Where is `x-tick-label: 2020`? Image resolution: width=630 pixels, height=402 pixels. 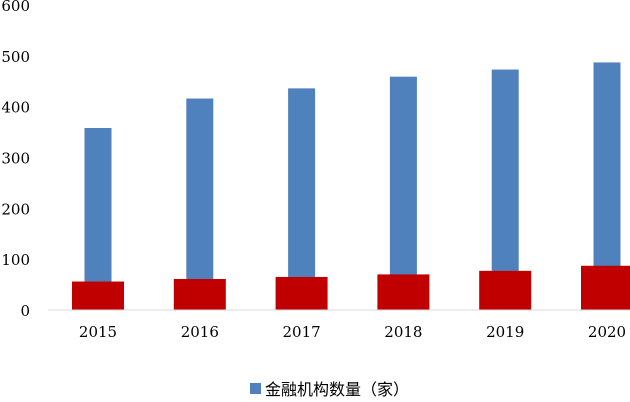
x-tick-label: 2020 is located at coordinates (607, 332).